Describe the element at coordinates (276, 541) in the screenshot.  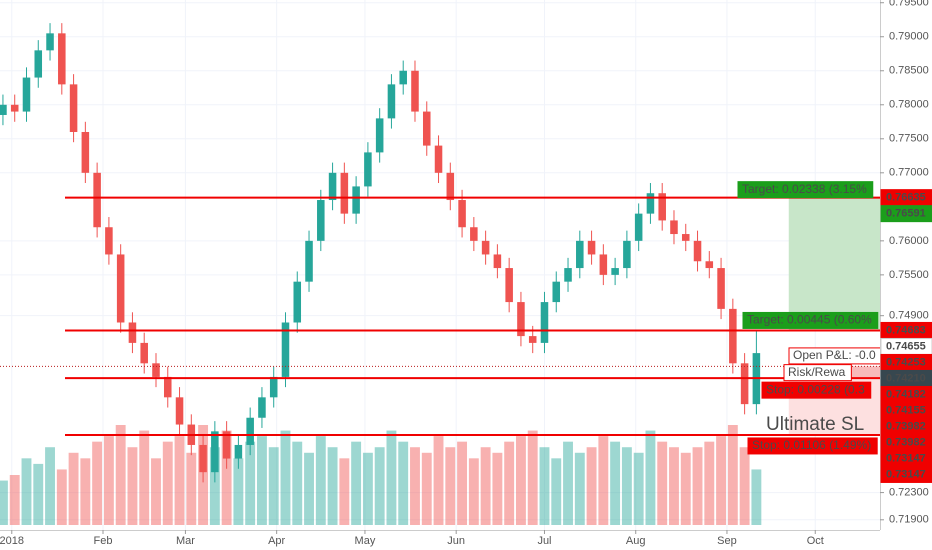
I see `x-tick-label: Apr` at that location.